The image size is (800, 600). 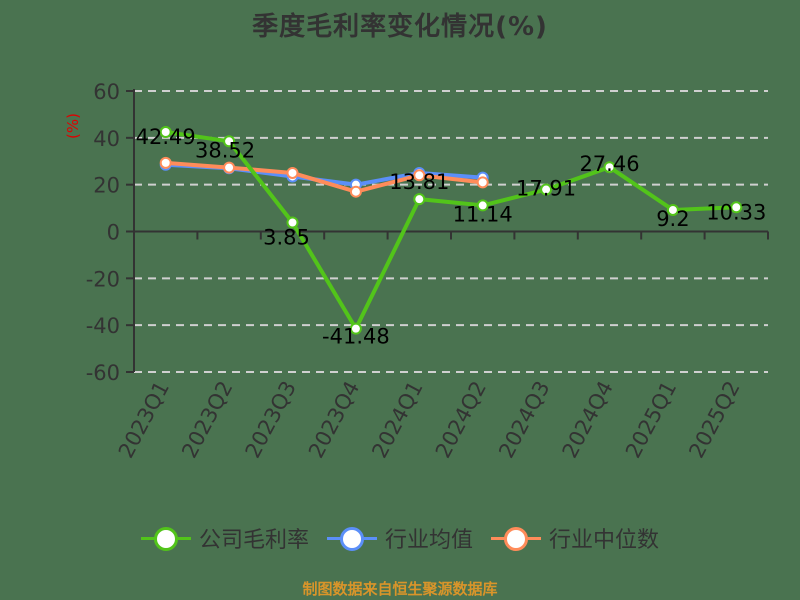 What do you see at coordinates (400, 27) in the screenshot?
I see `chart-title: 季度毛利率变化情况(%)` at bounding box center [400, 27].